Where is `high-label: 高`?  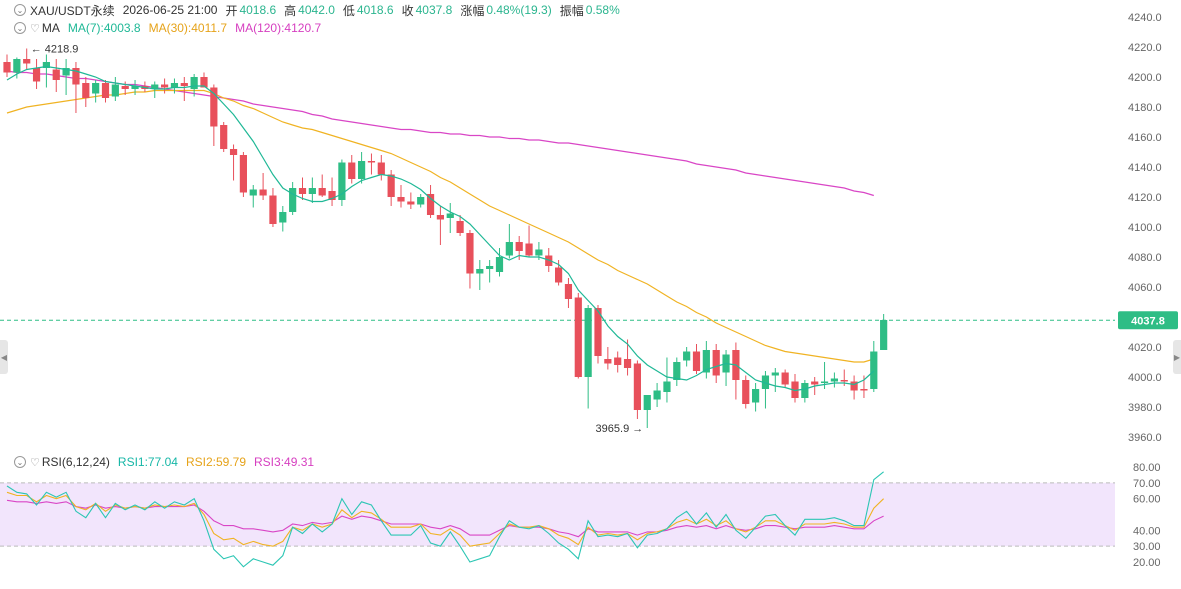
high-label: 高 is located at coordinates (290, 10).